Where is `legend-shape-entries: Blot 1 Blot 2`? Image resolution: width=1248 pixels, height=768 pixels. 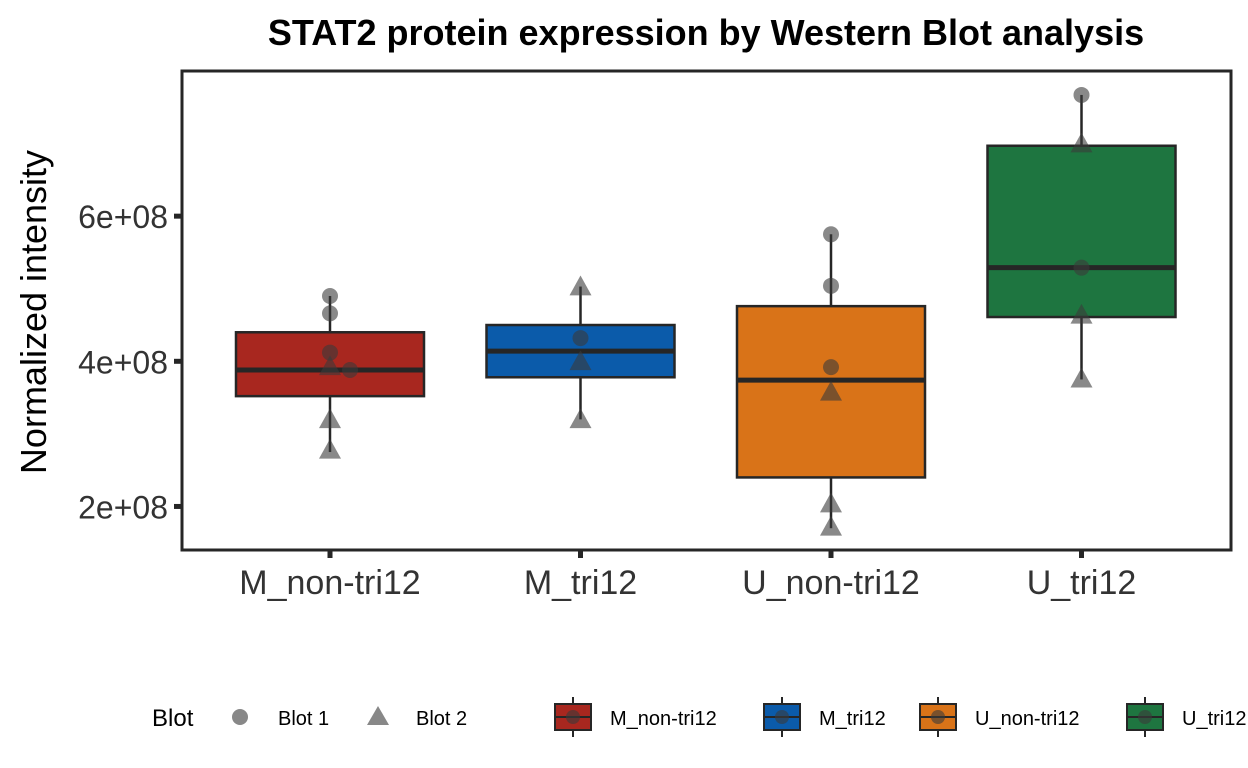 legend-shape-entries: Blot 1 Blot 2 is located at coordinates (349, 718).